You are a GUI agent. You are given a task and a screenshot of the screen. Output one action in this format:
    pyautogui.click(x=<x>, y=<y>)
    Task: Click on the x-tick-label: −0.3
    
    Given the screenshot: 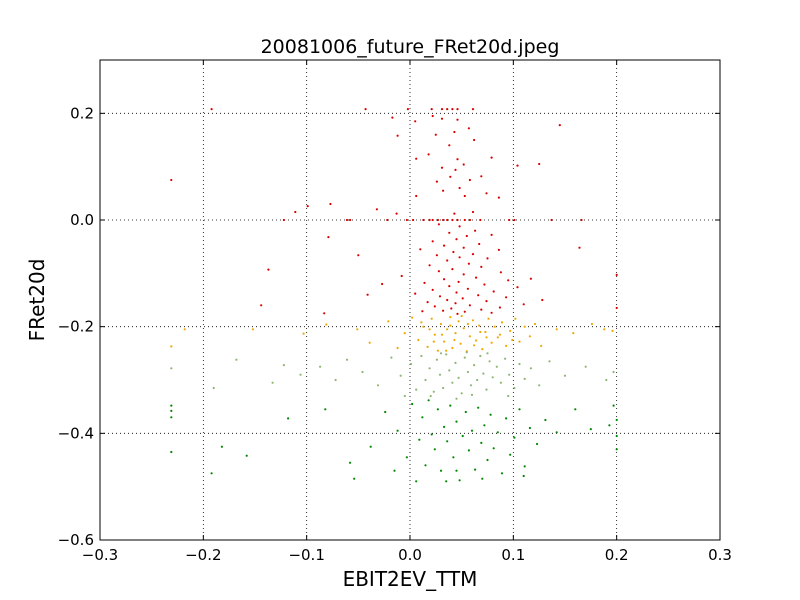 What is the action you would take?
    pyautogui.click(x=100, y=555)
    